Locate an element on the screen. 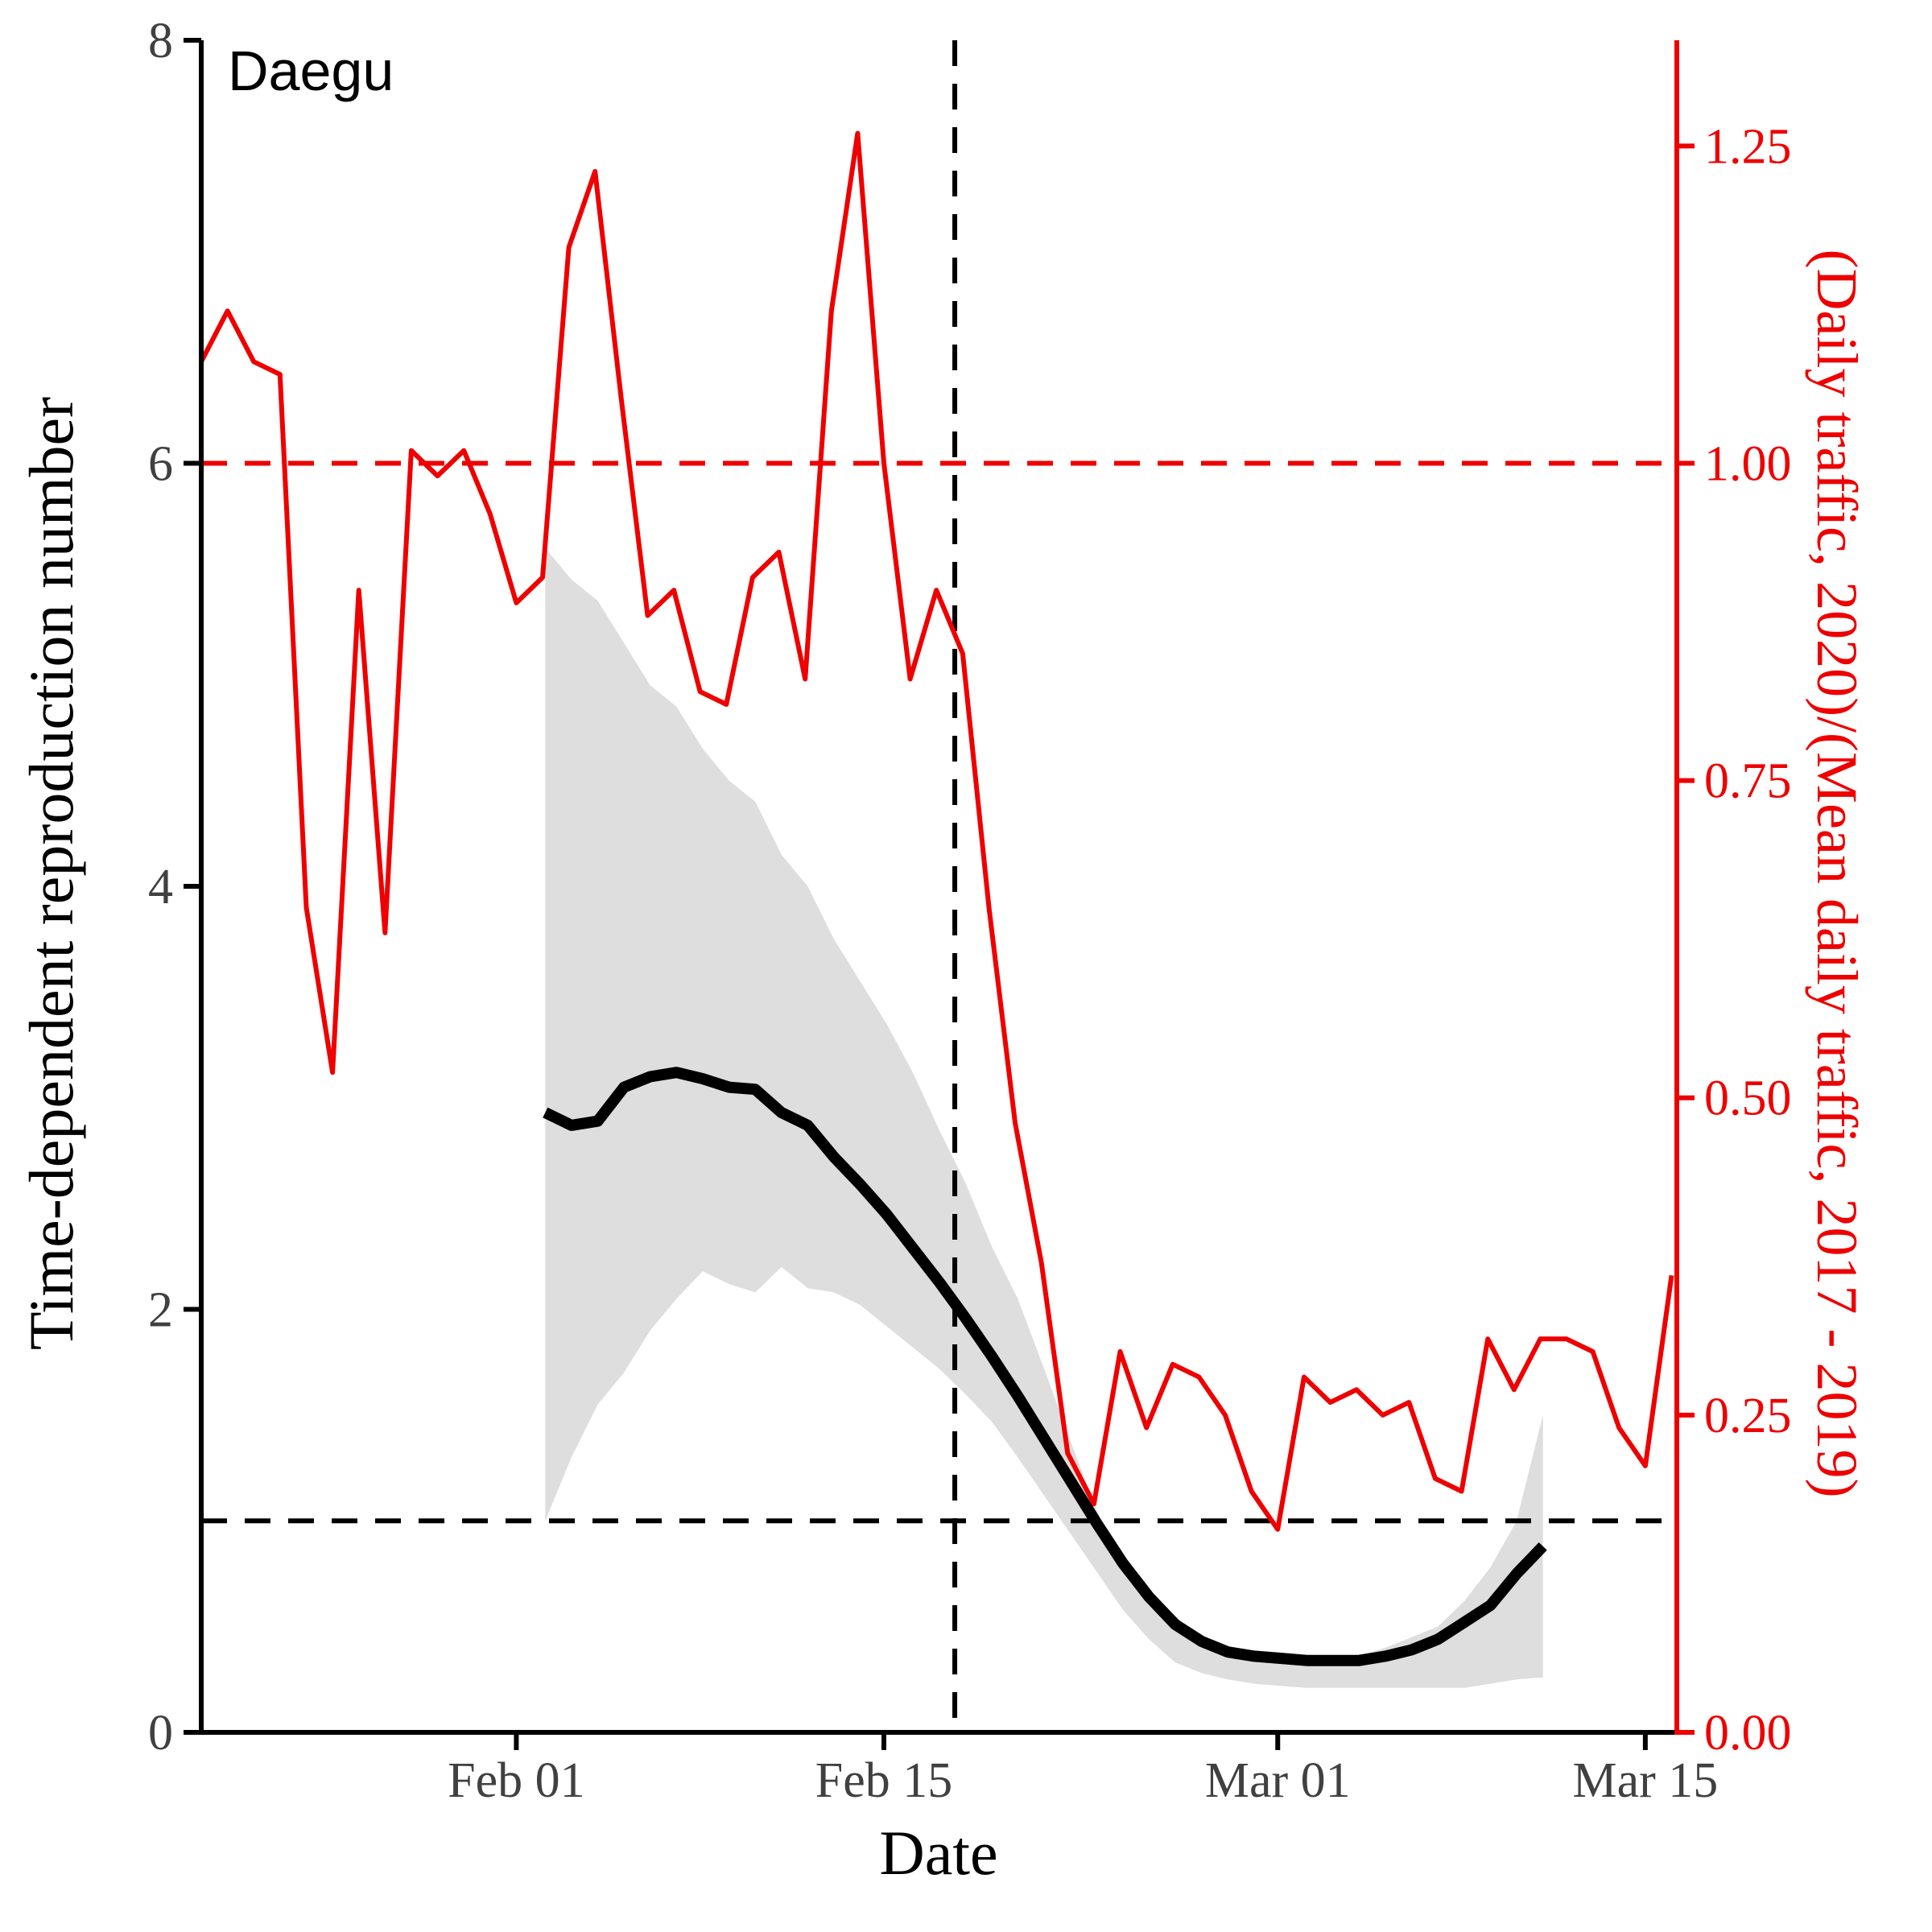 The image size is (1932, 1932). x-axis-title: Date is located at coordinates (938, 1853).